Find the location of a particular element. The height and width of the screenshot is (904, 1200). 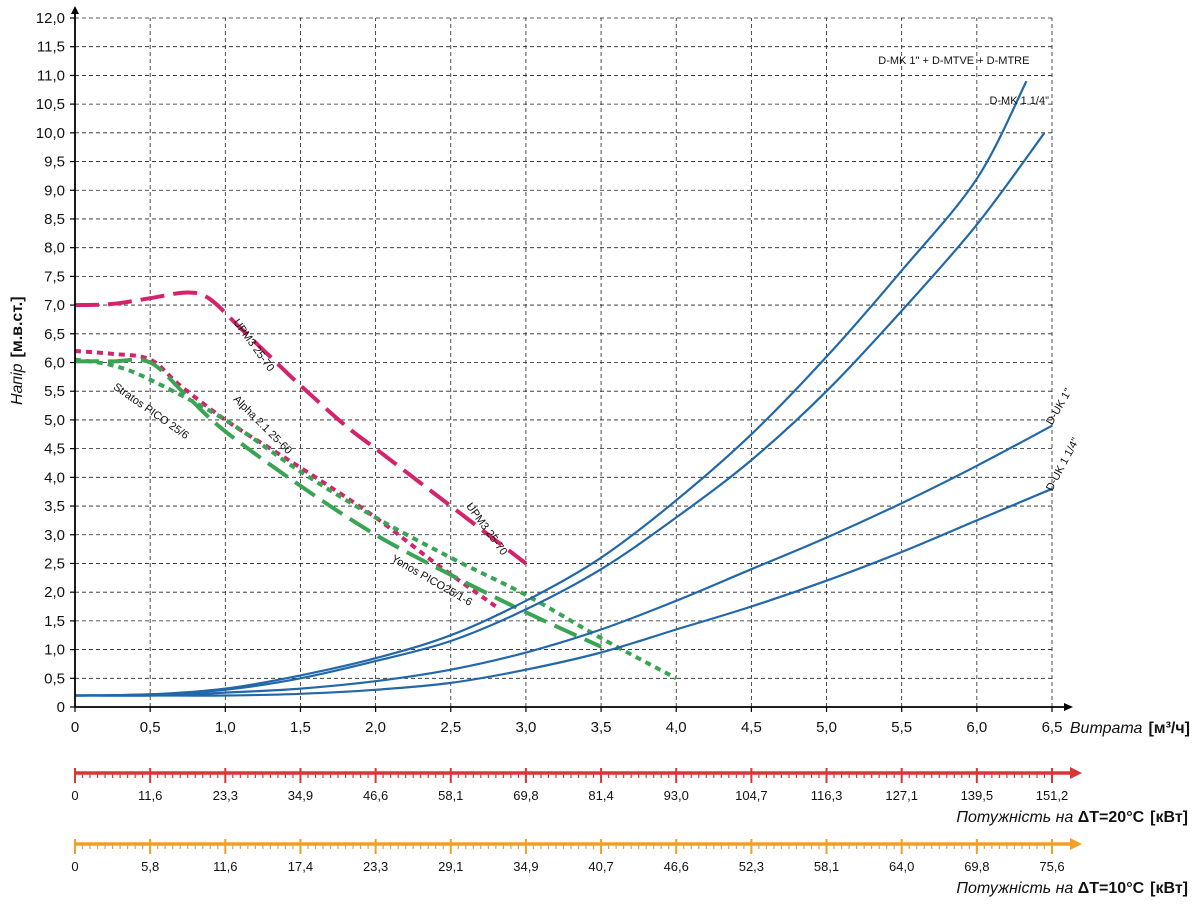

curve-label-d-uk-1: D-UK 1" is located at coordinates (1059, 406).